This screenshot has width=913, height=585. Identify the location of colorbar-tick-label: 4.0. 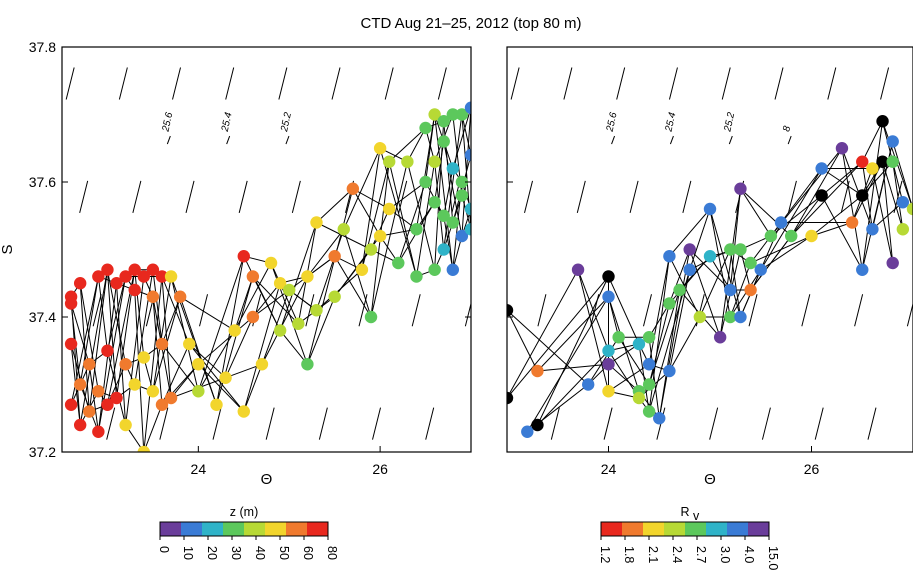
(749, 554).